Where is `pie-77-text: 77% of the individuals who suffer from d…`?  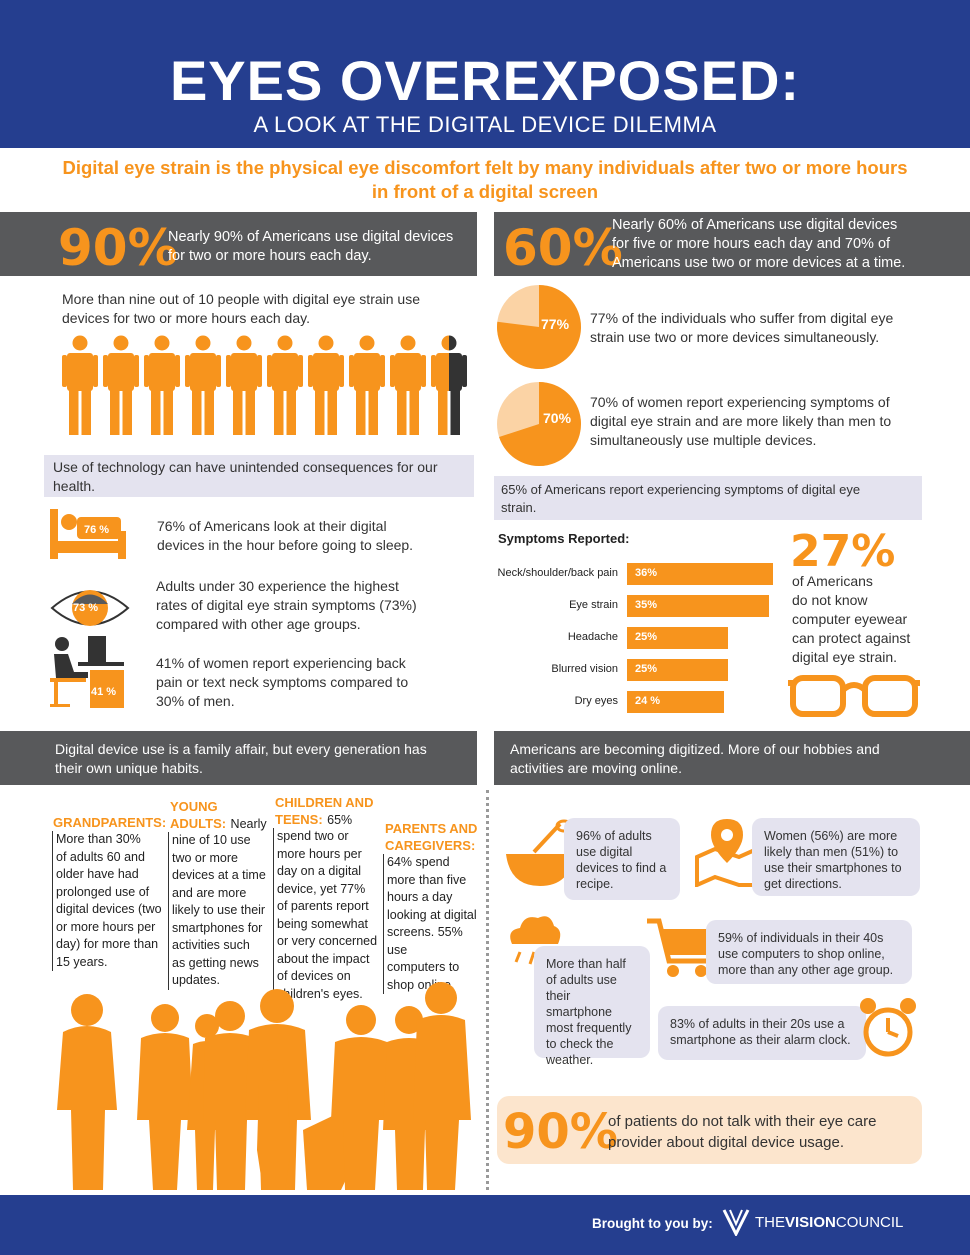 pie-77-text: 77% of the individuals who suffer from d… is located at coordinates (775, 328).